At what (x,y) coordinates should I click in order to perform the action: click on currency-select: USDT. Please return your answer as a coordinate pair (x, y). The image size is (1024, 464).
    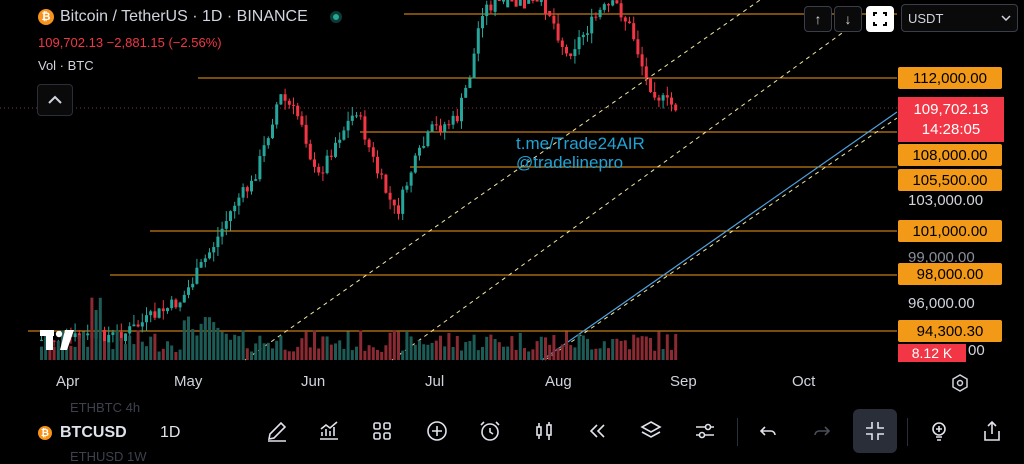
    Looking at the image, I should click on (959, 18).